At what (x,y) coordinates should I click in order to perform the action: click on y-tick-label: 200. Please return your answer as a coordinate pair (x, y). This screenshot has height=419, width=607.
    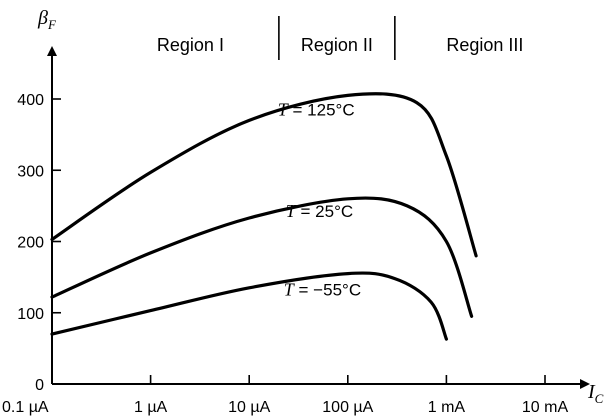
    Looking at the image, I should click on (30, 243).